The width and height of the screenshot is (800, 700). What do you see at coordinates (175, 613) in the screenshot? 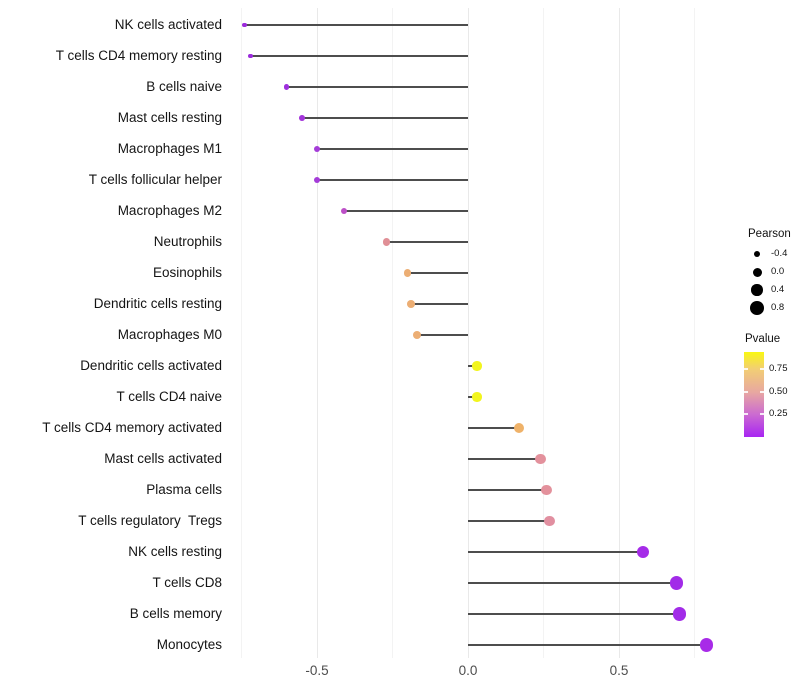
I see `category-label: B cells memory` at bounding box center [175, 613].